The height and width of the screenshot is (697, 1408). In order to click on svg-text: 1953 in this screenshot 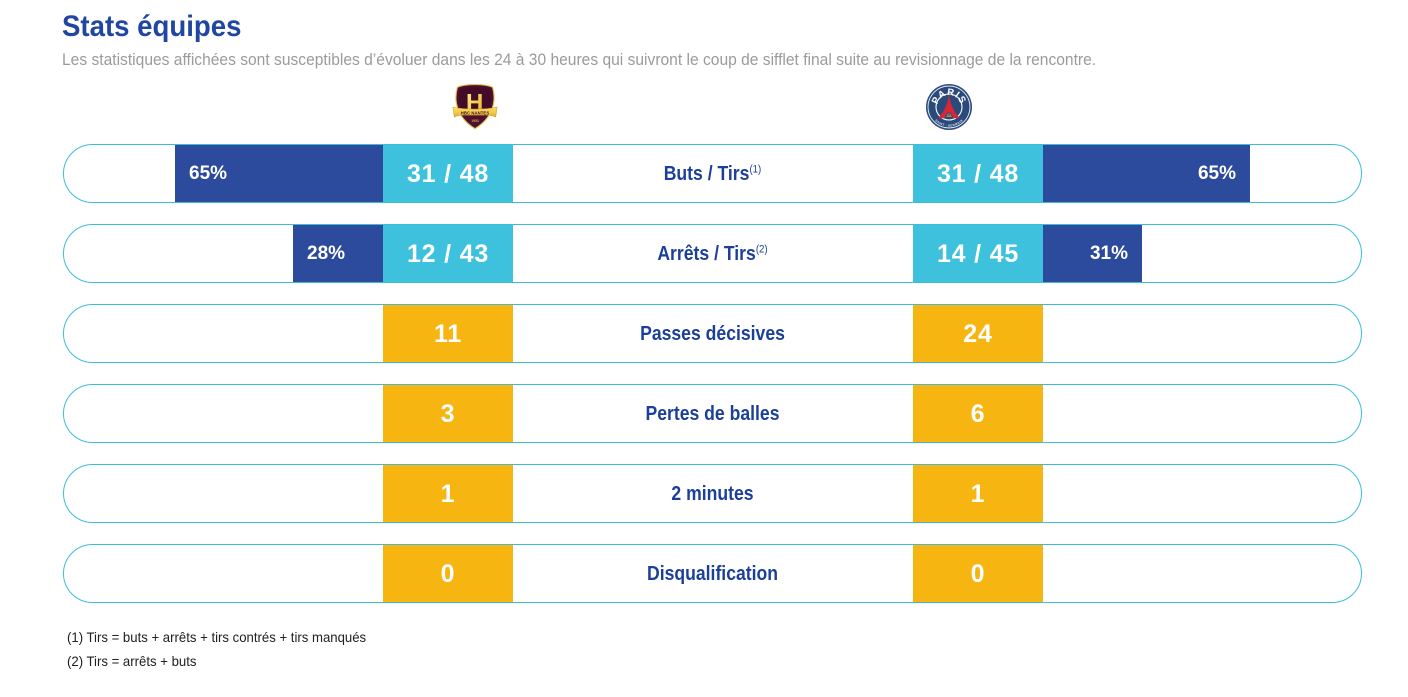, I will do `click(475, 121)`.